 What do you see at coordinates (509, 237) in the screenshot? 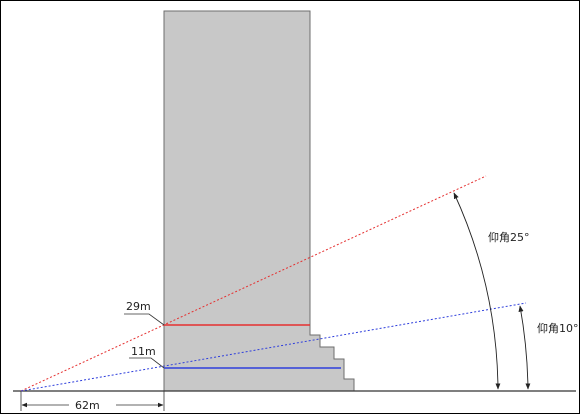
I see `label-angle-25: 仰角25°` at bounding box center [509, 237].